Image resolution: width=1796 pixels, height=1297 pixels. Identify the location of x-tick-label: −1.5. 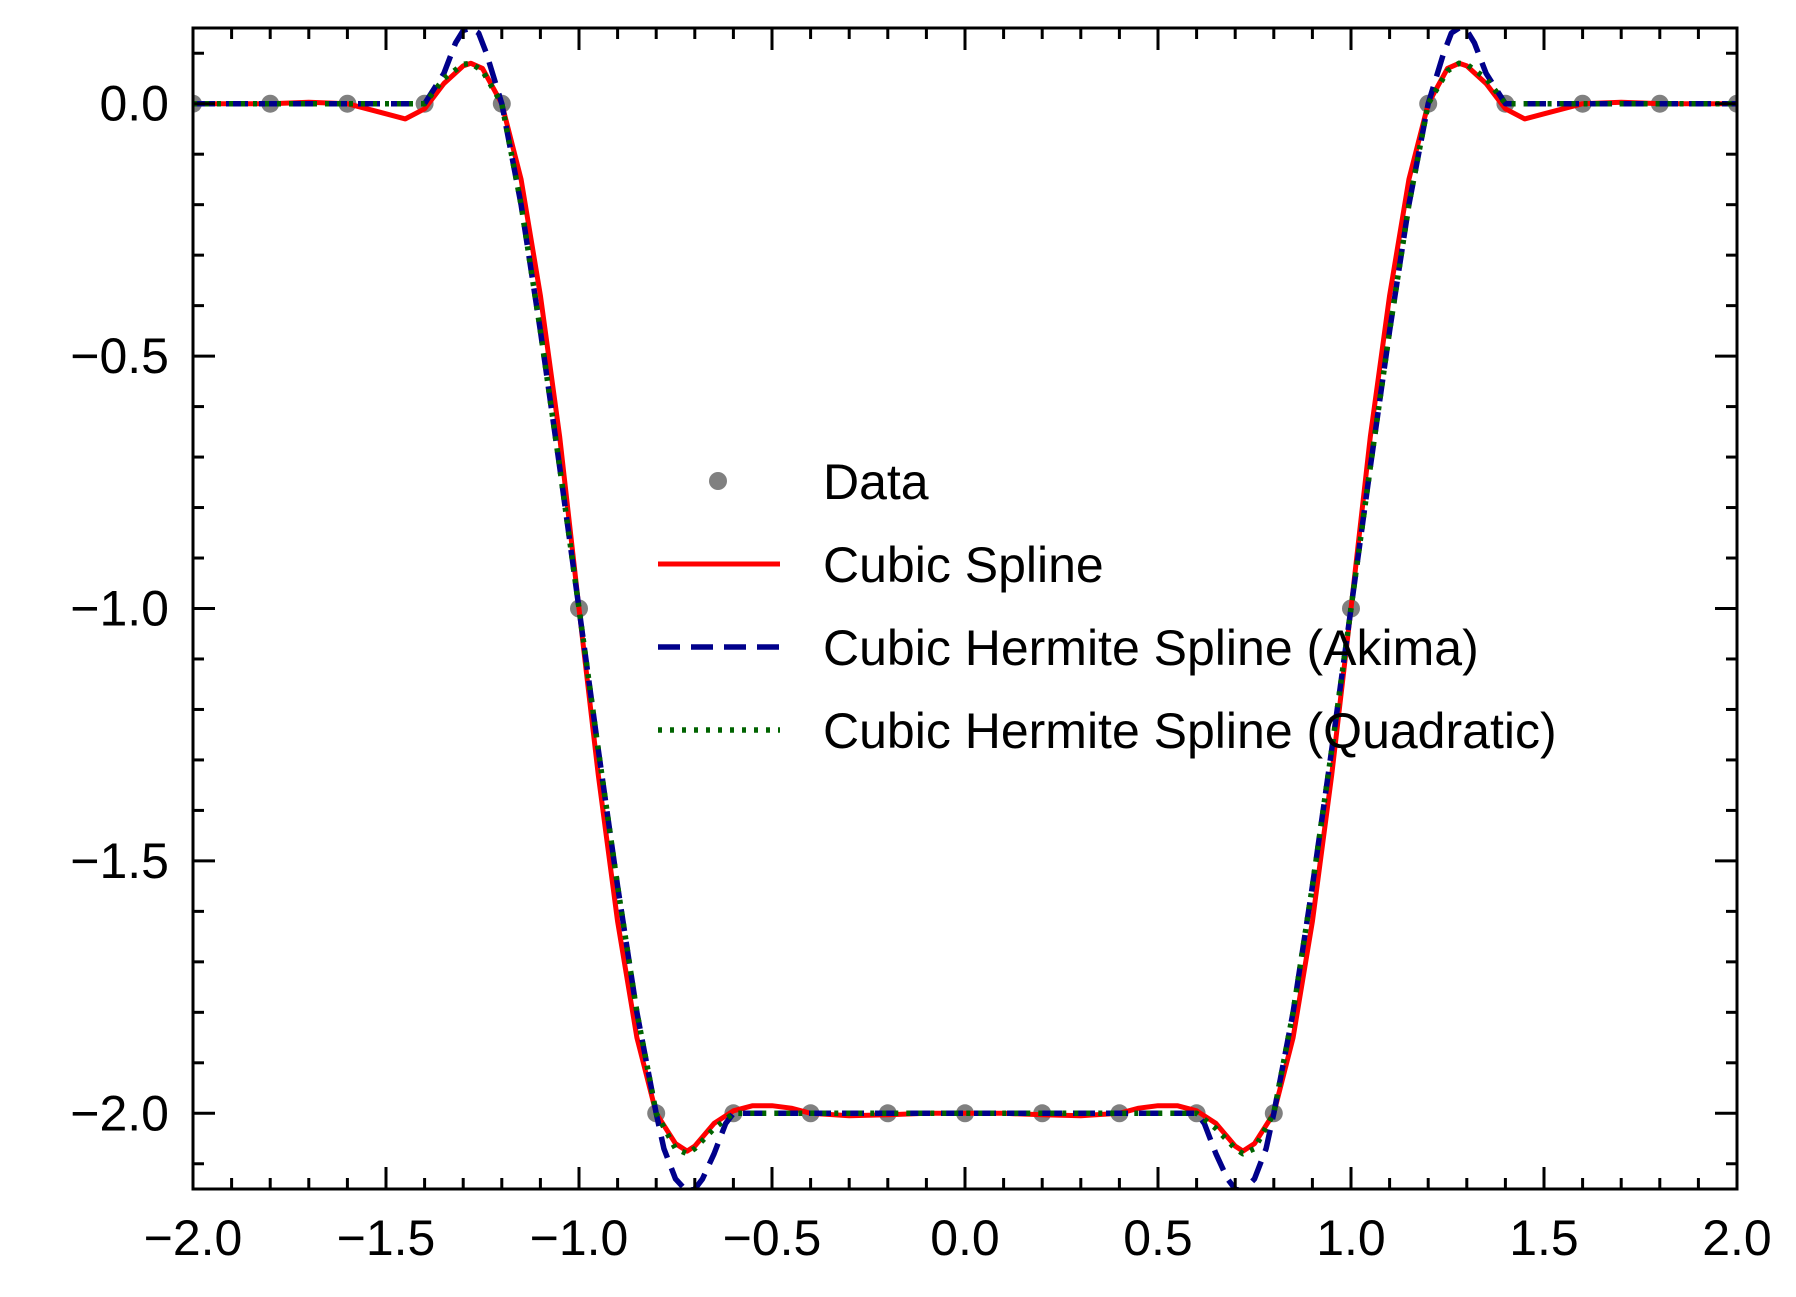
(386, 1238).